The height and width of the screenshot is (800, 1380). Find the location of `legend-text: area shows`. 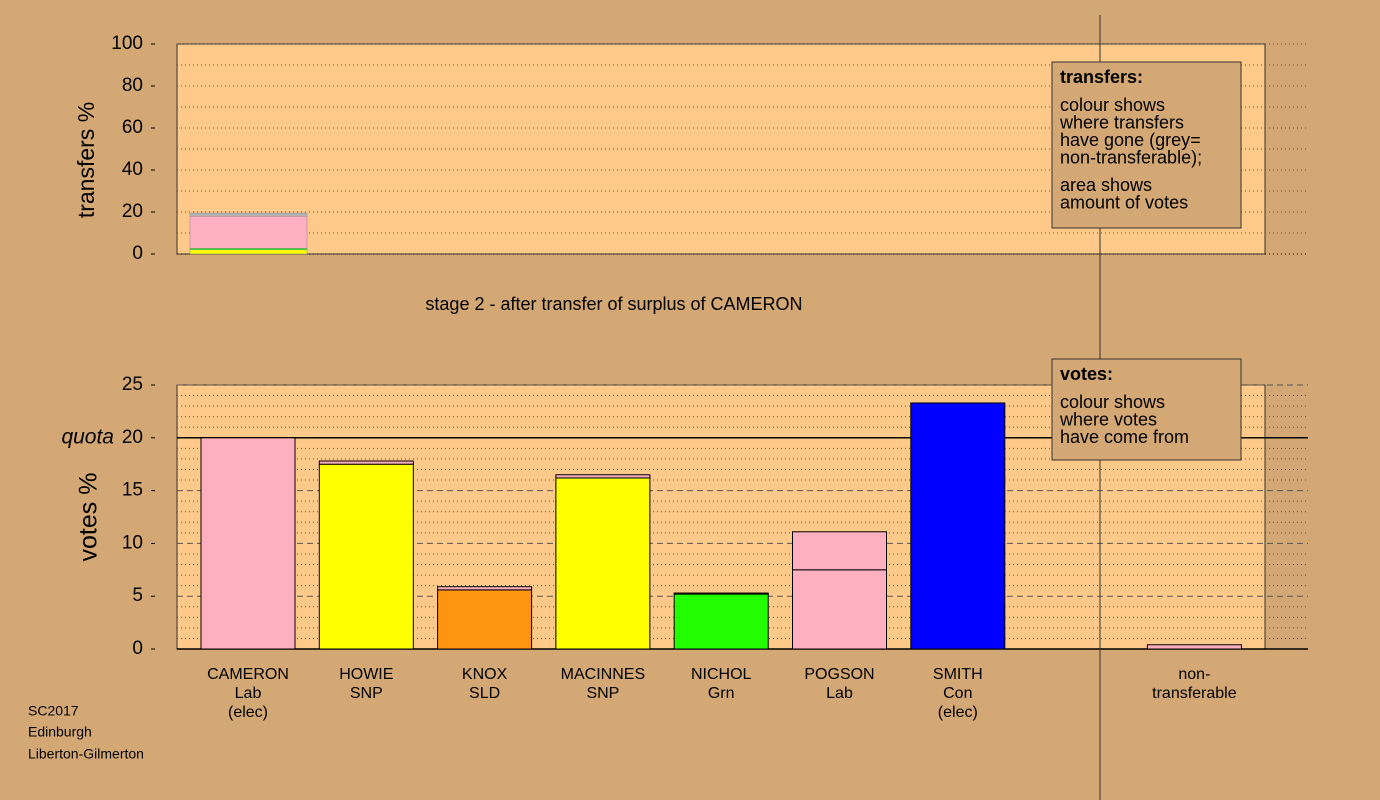

legend-text: area shows is located at coordinates (1106, 185).